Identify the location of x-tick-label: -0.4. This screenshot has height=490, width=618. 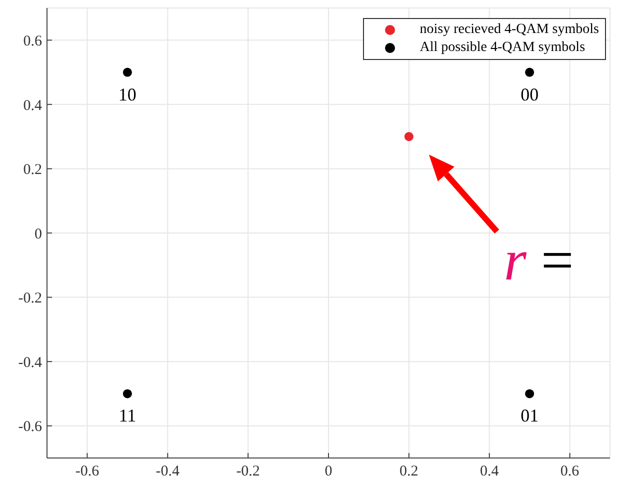
(168, 472).